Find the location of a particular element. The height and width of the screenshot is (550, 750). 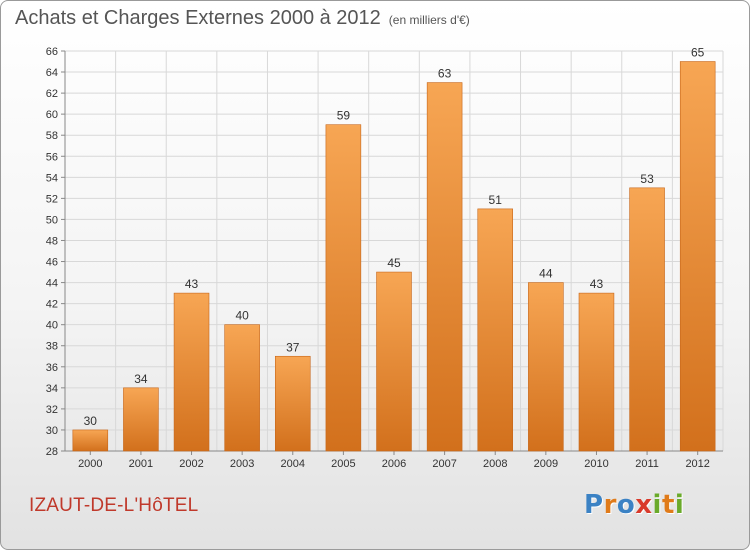

x-tick-label: 2006 is located at coordinates (394, 464).